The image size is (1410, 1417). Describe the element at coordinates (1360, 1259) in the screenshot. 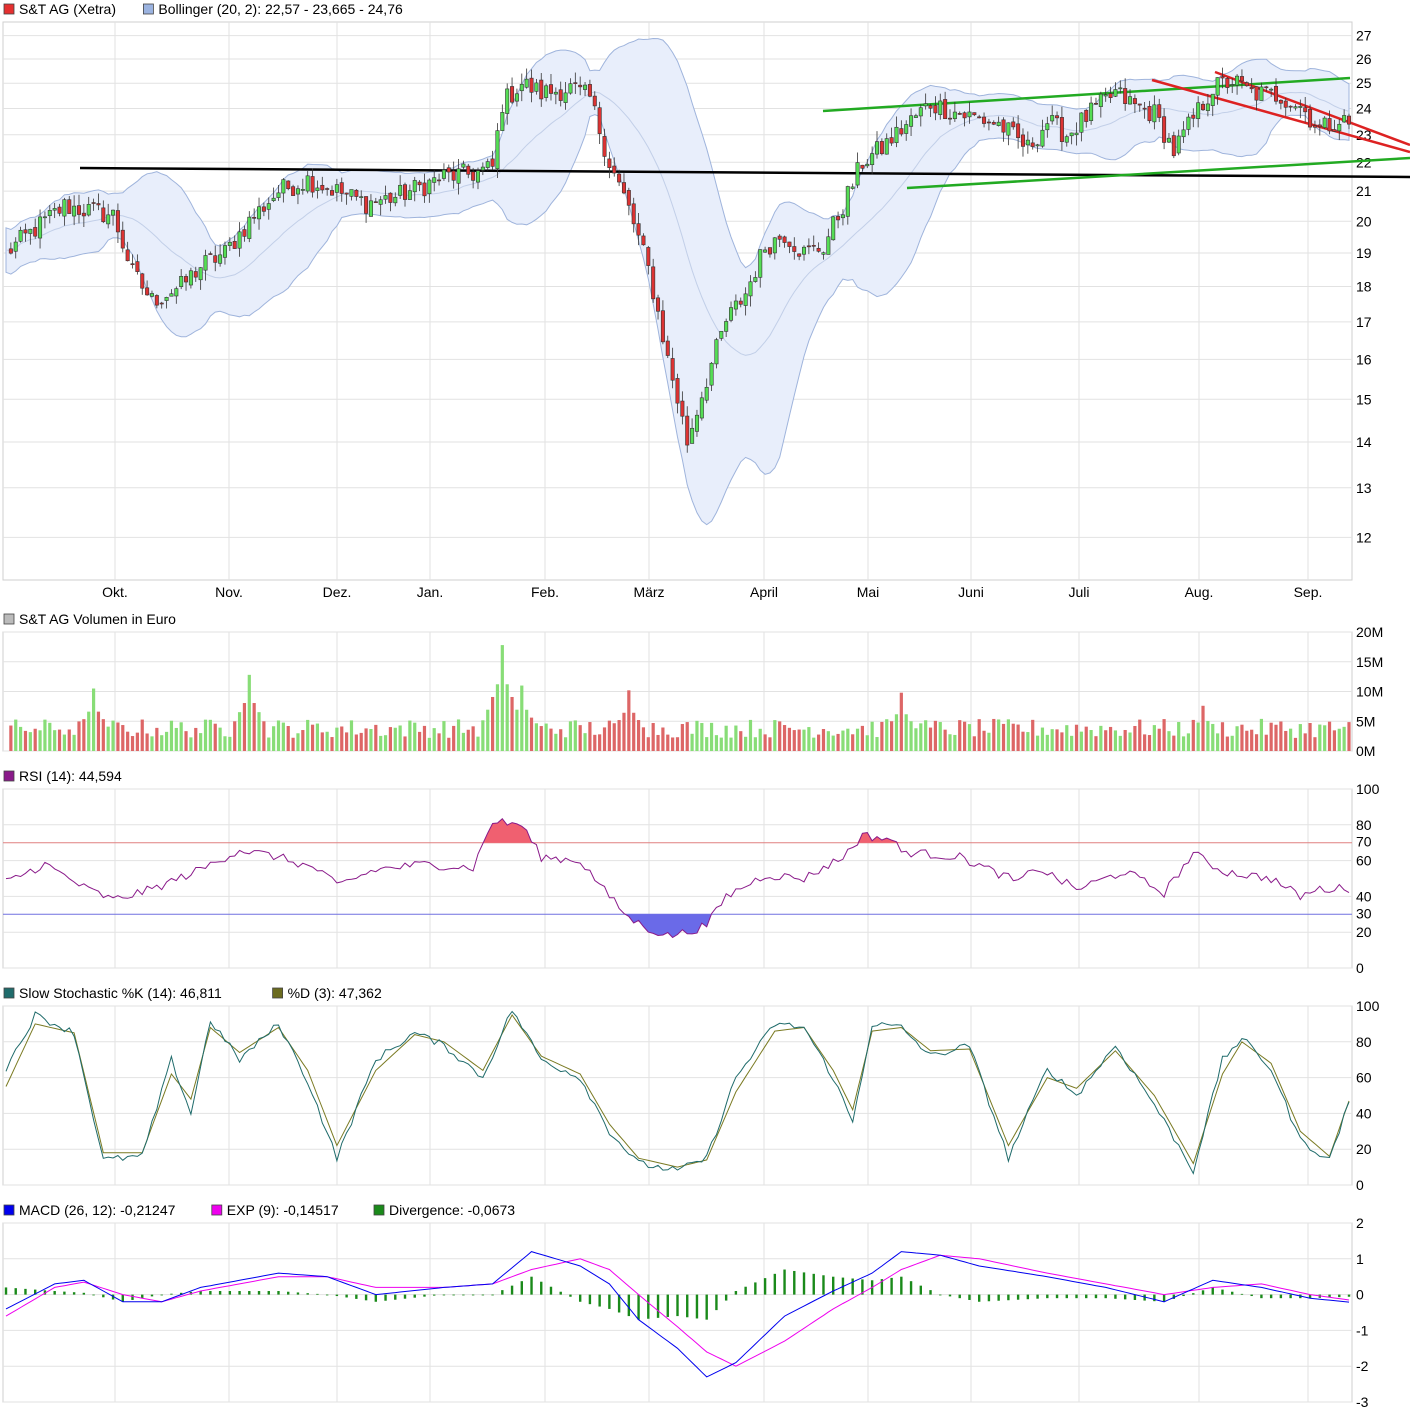

I see `macd-y-tick-1: 1` at that location.